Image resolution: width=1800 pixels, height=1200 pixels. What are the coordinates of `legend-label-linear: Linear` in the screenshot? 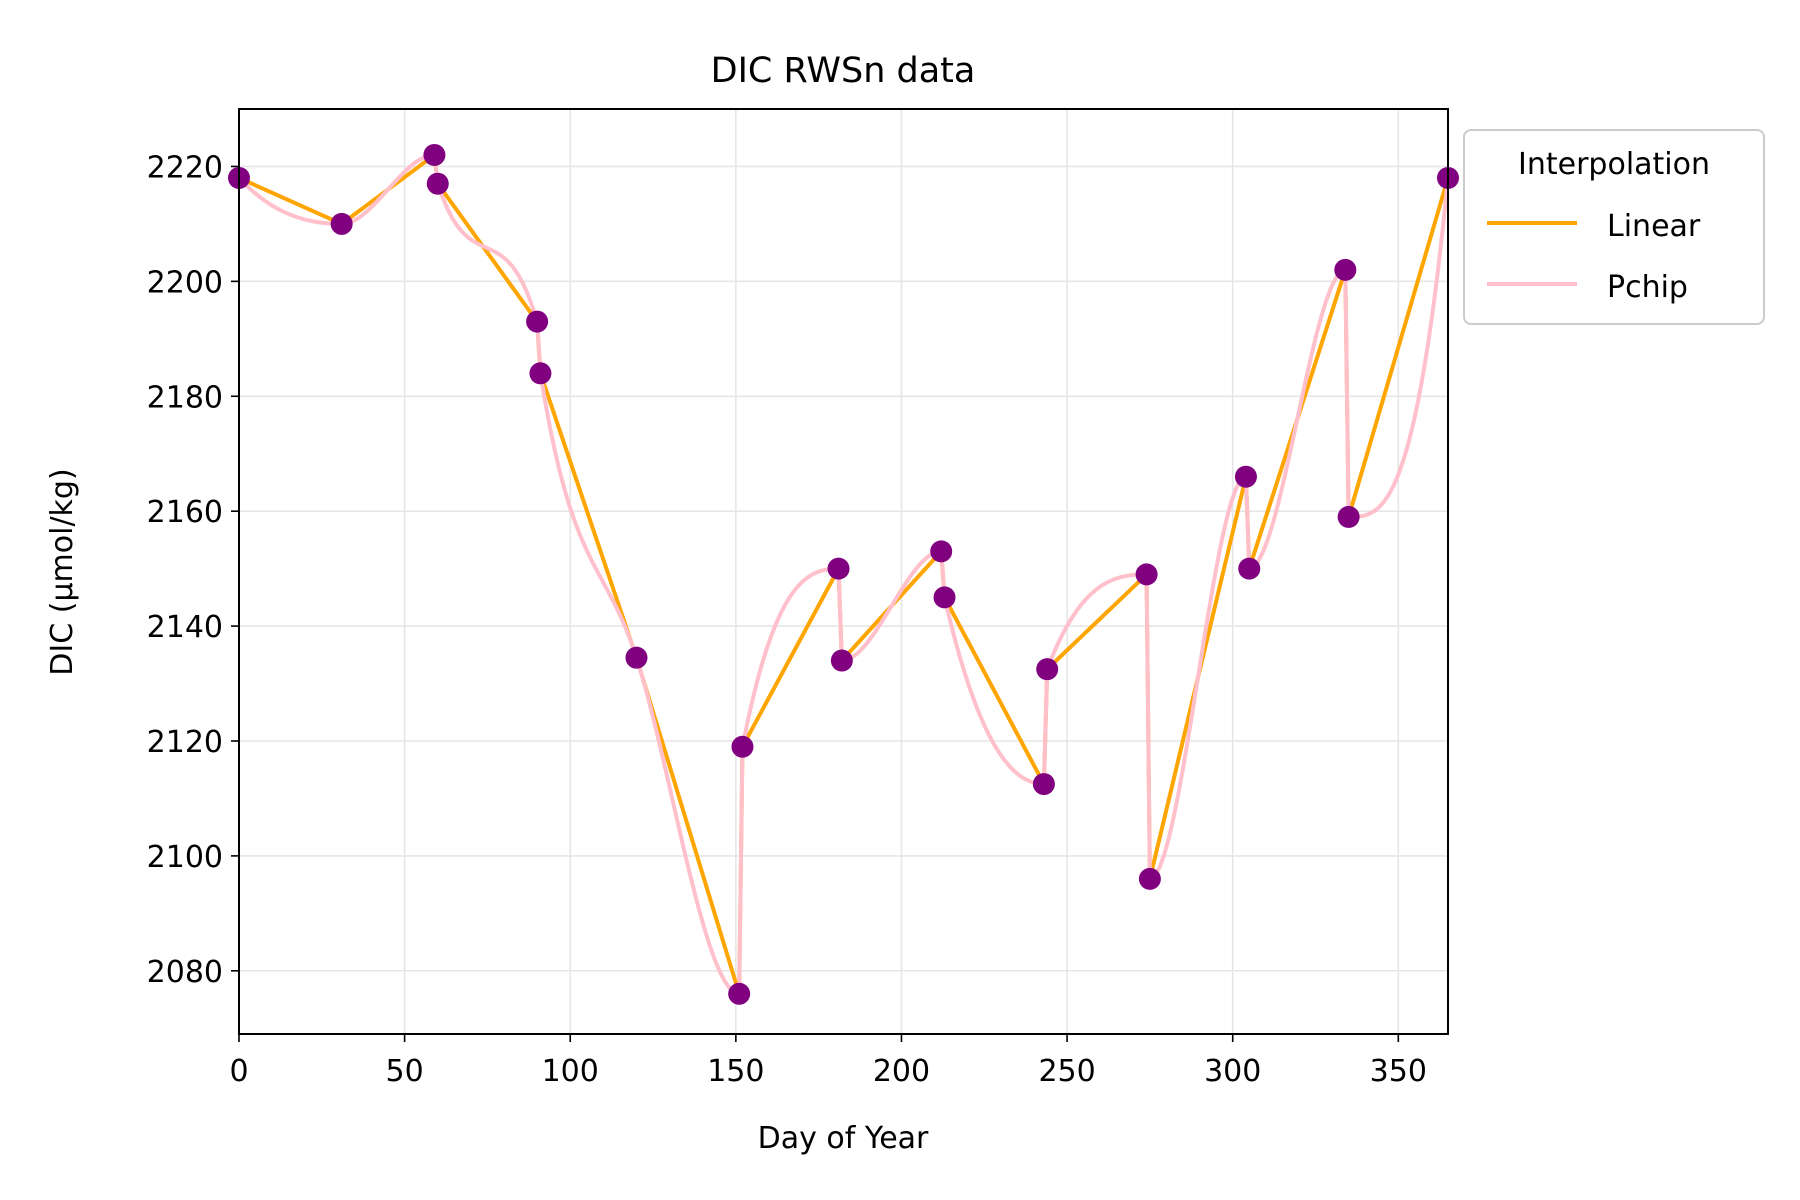 It's located at (1654, 226).